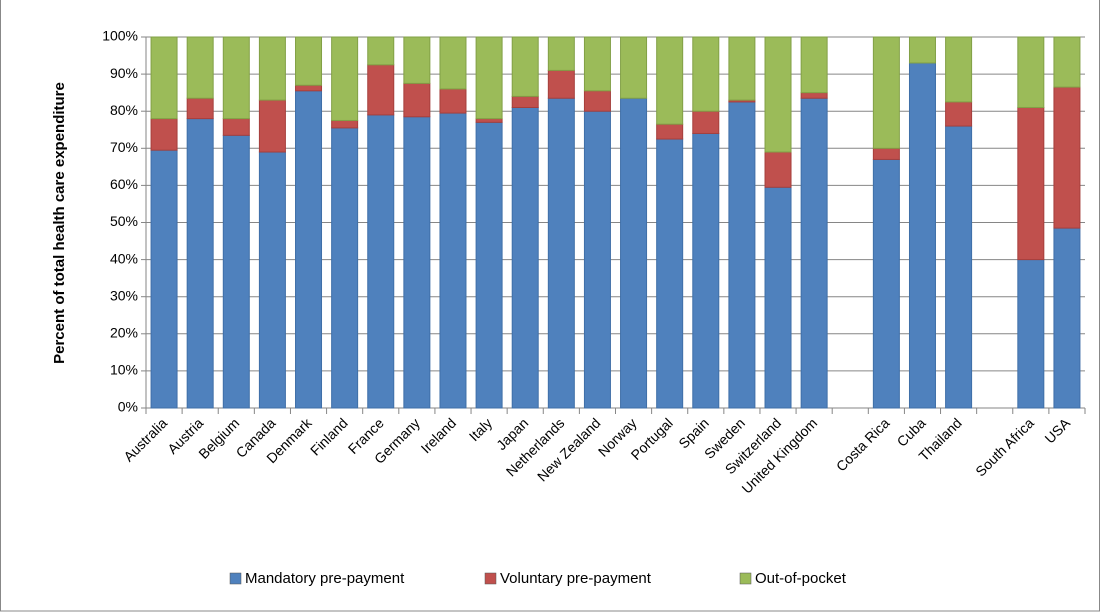 The width and height of the screenshot is (1101, 612). I want to click on y-tick-label: 10%, so click(124, 370).